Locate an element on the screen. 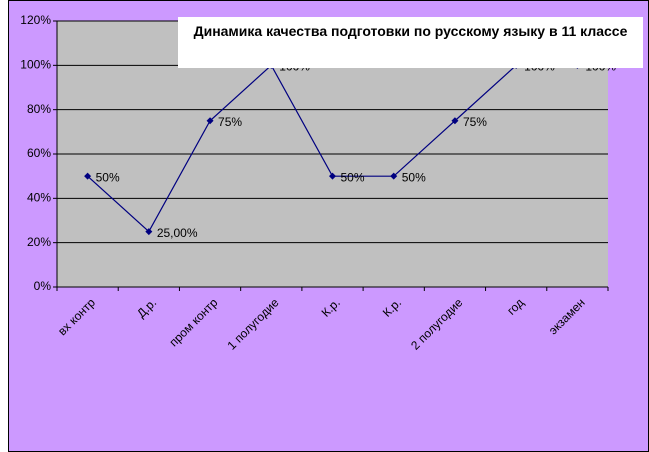 This screenshot has width=649, height=452. y-tick-label: 40% is located at coordinates (39, 198).